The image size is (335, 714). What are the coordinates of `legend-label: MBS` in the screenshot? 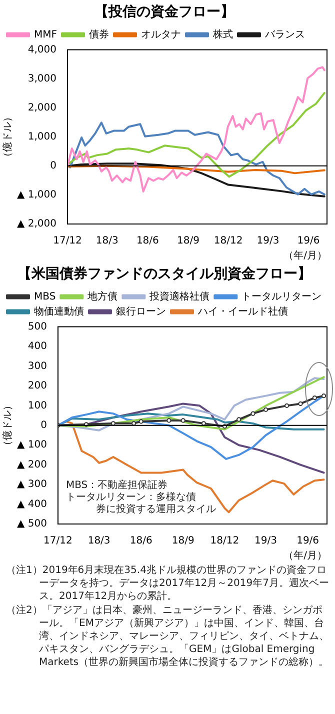 It's located at (45, 296).